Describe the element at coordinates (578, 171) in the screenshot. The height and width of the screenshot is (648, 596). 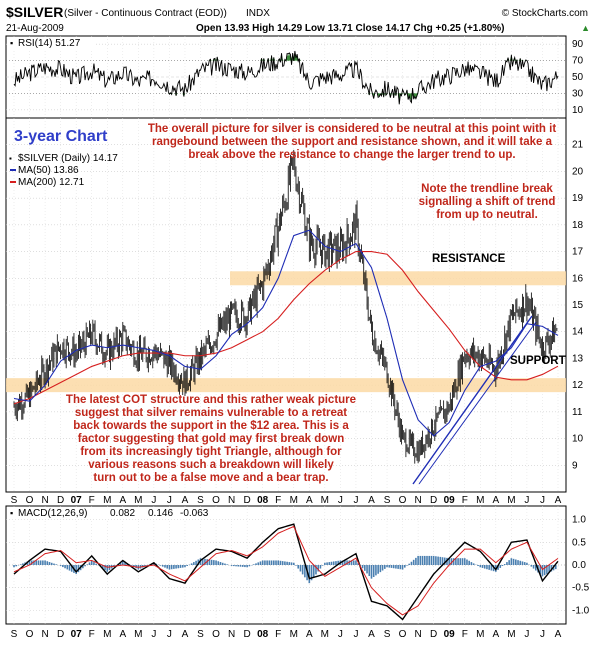
I see `price-tick-label: 20` at that location.